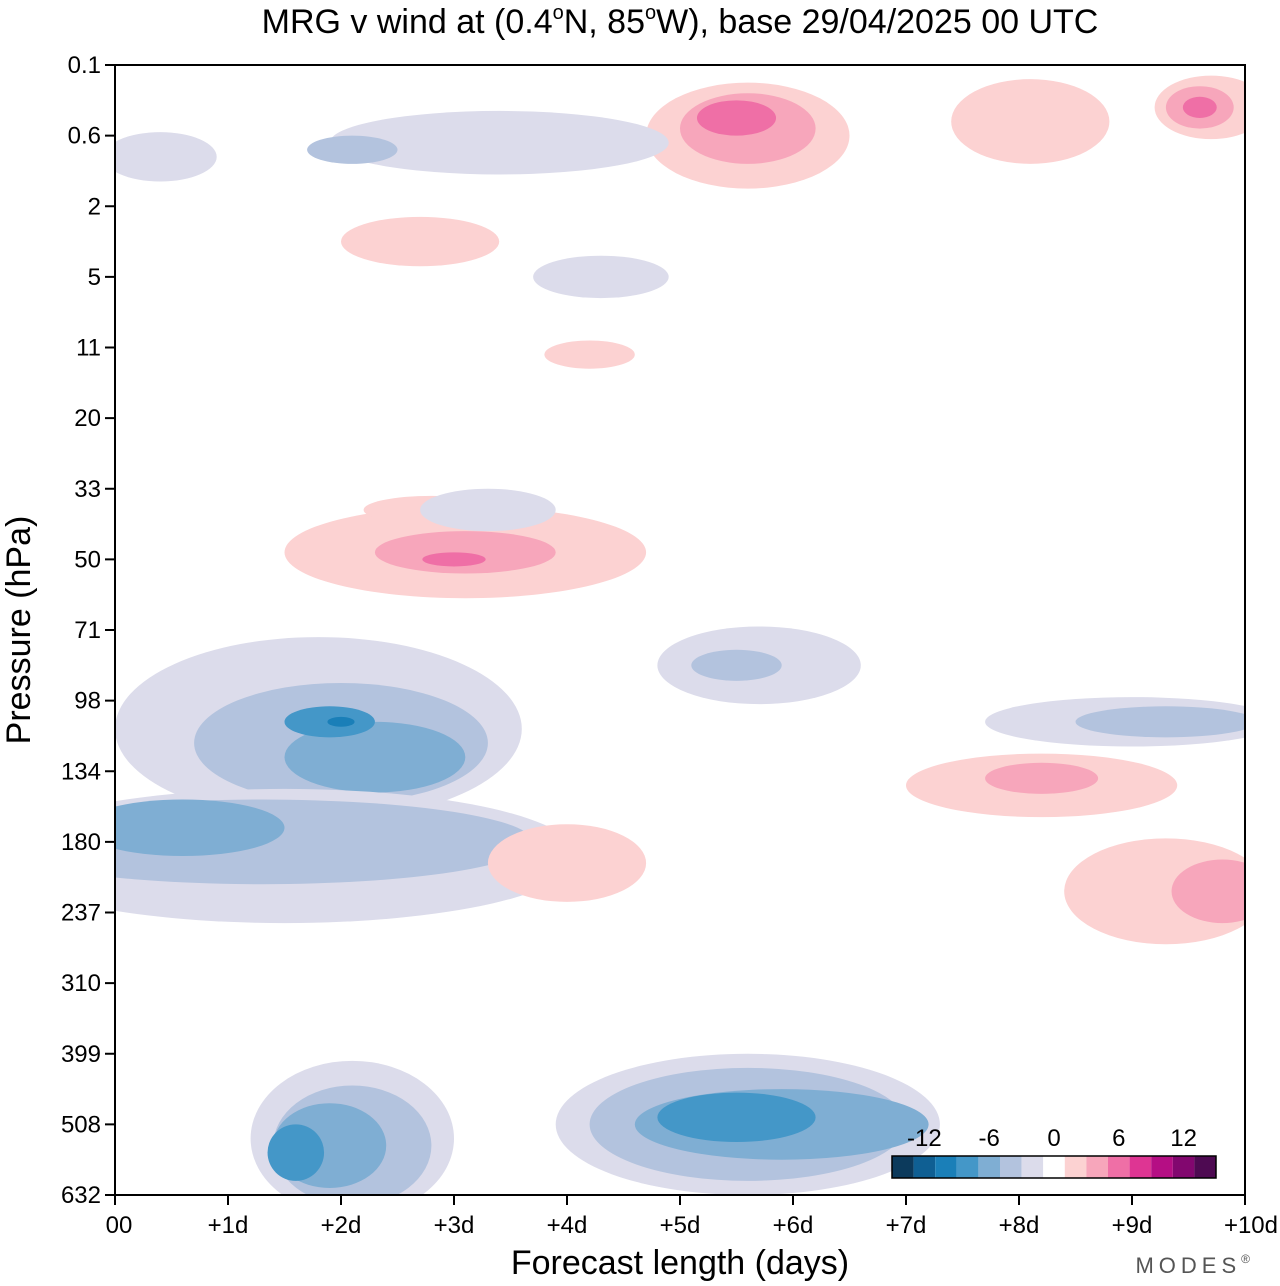 The width and height of the screenshot is (1280, 1286). I want to click on x-tick-label: +5d, so click(680, 1225).